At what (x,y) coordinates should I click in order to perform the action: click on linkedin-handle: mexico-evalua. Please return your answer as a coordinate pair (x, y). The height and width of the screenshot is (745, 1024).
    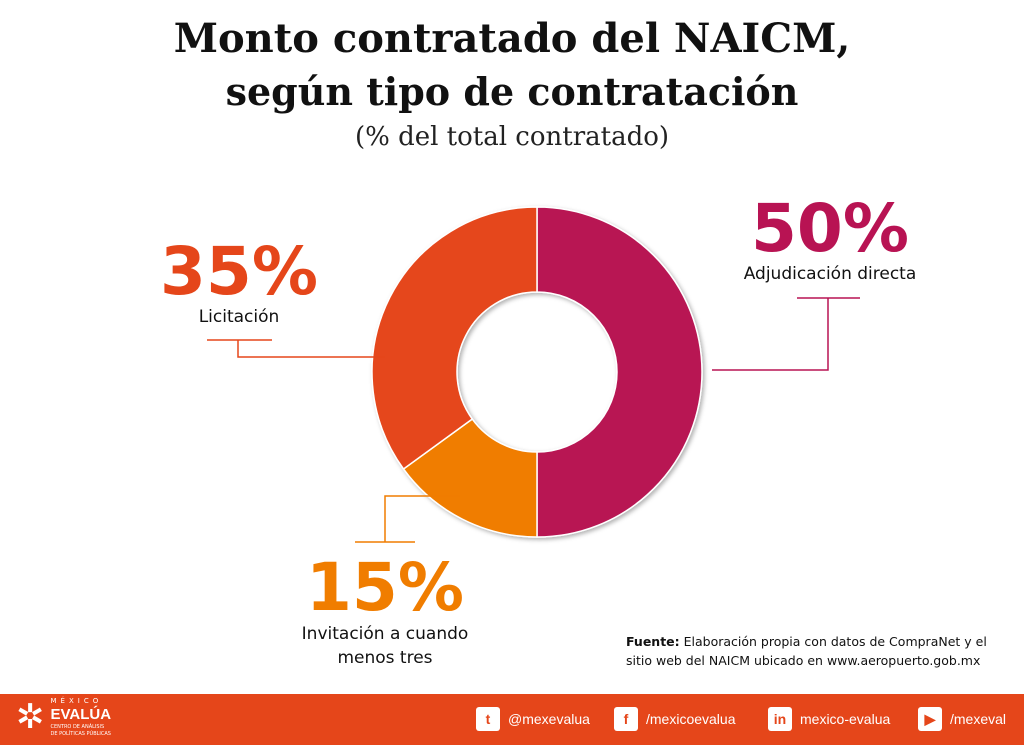
    Looking at the image, I should click on (845, 719).